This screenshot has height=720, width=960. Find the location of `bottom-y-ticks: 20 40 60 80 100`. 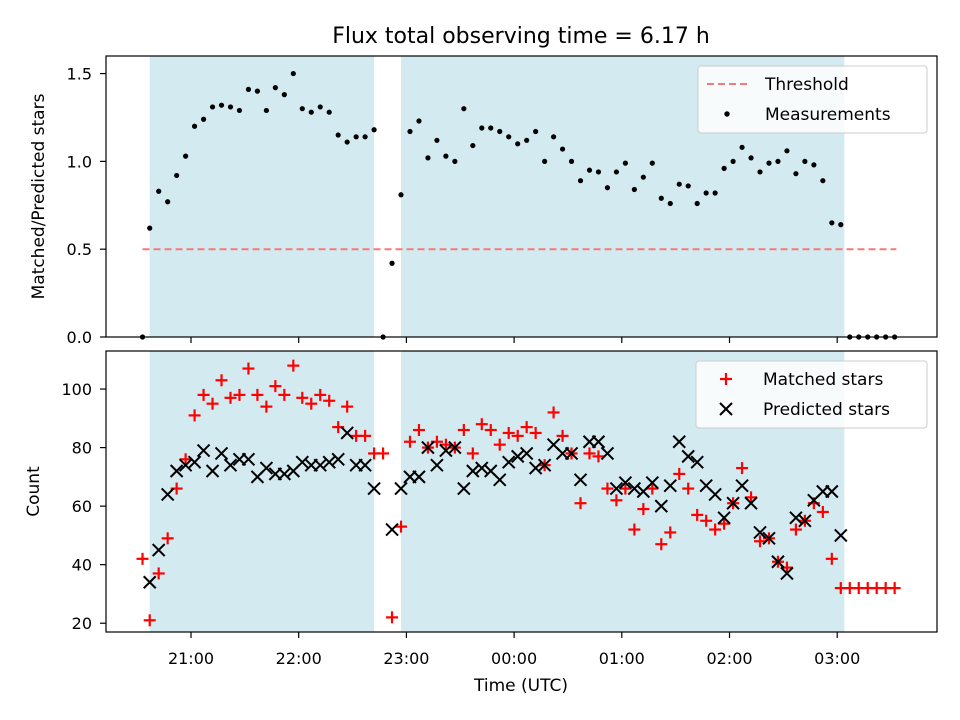

bottom-y-ticks: 20 40 60 80 100 is located at coordinates (83, 506).